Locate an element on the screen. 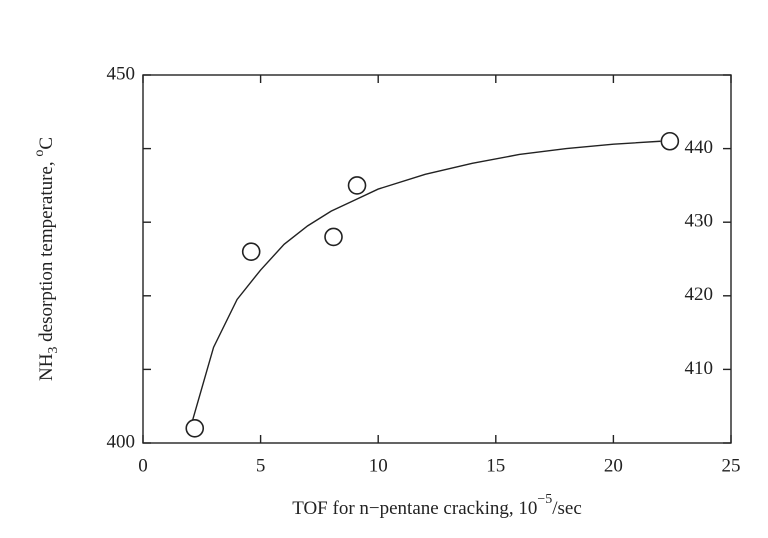 The height and width of the screenshot is (538, 768). x-tick-label: 15 is located at coordinates (495, 465).